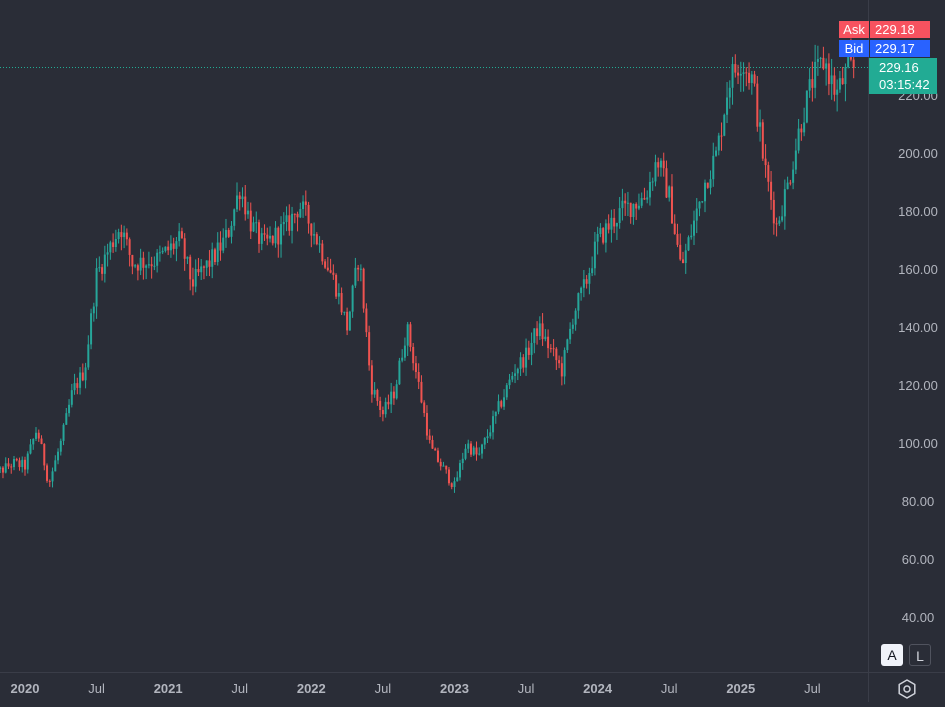 The width and height of the screenshot is (945, 707). I want to click on bid-label: Bid, so click(854, 48).